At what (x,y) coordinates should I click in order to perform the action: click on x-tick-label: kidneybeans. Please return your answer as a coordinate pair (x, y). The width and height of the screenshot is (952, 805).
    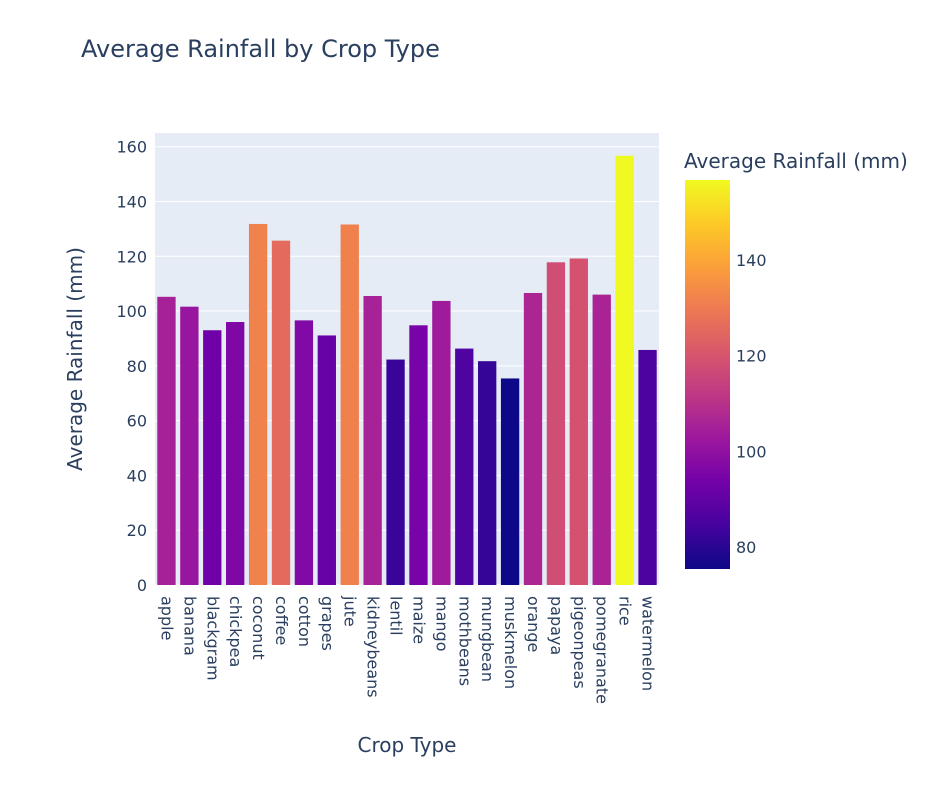
    Looking at the image, I should click on (373, 647).